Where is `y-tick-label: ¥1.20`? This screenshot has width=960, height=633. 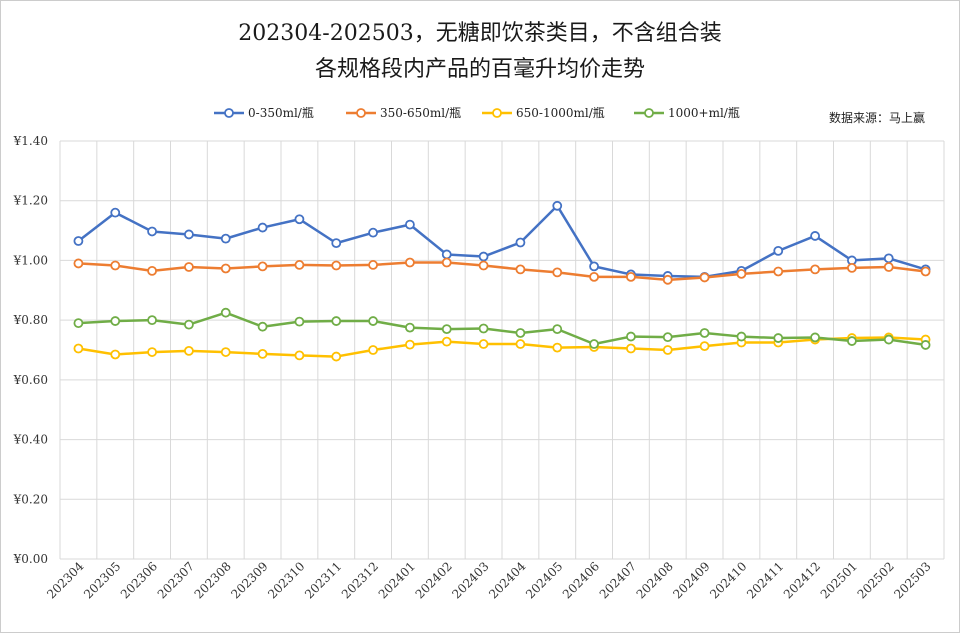 y-tick-label: ¥1.20 is located at coordinates (30, 201).